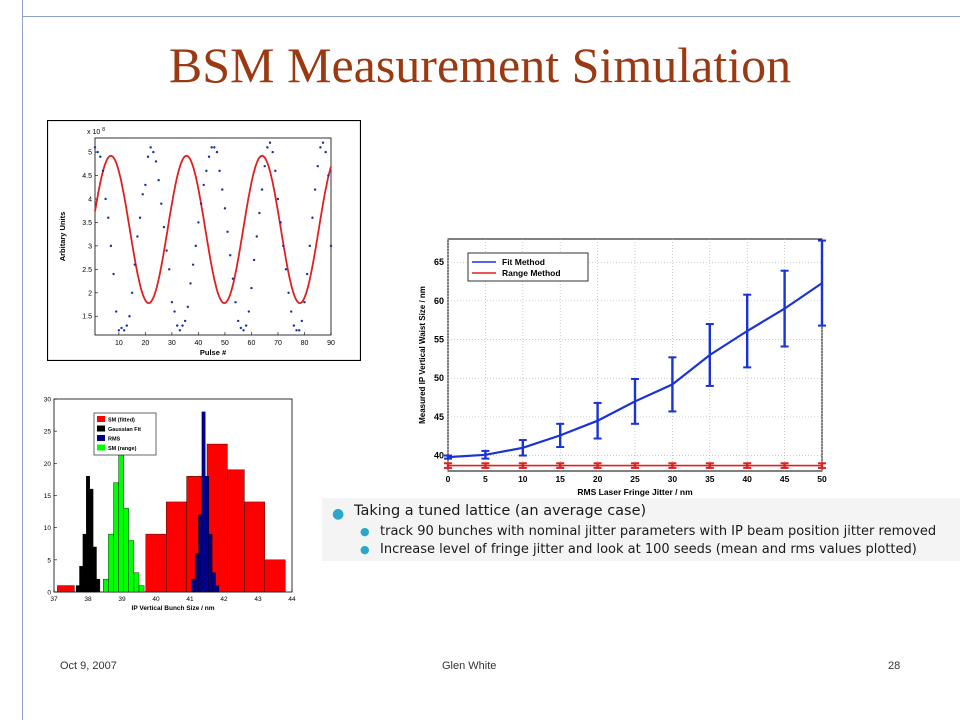 Image resolution: width=960 pixels, height=720 pixels. What do you see at coordinates (121, 421) in the screenshot?
I see `legend-label: SM (fitted)` at bounding box center [121, 421].